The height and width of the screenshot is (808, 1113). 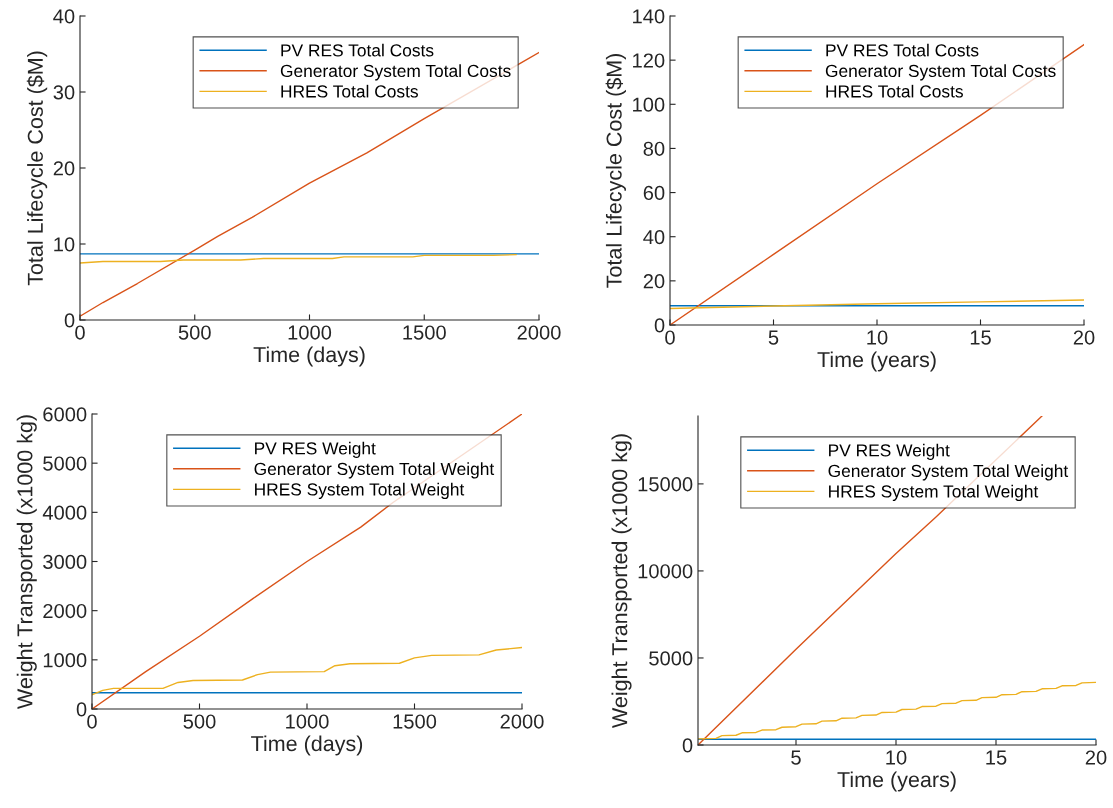 I want to click on y-tick-label: 10, so click(x=64, y=244).